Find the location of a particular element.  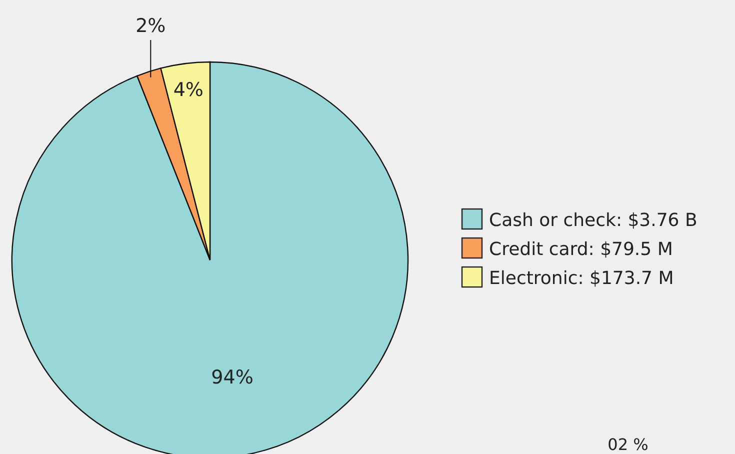

legend-label: Electronic: $173.7 M is located at coordinates (581, 278).